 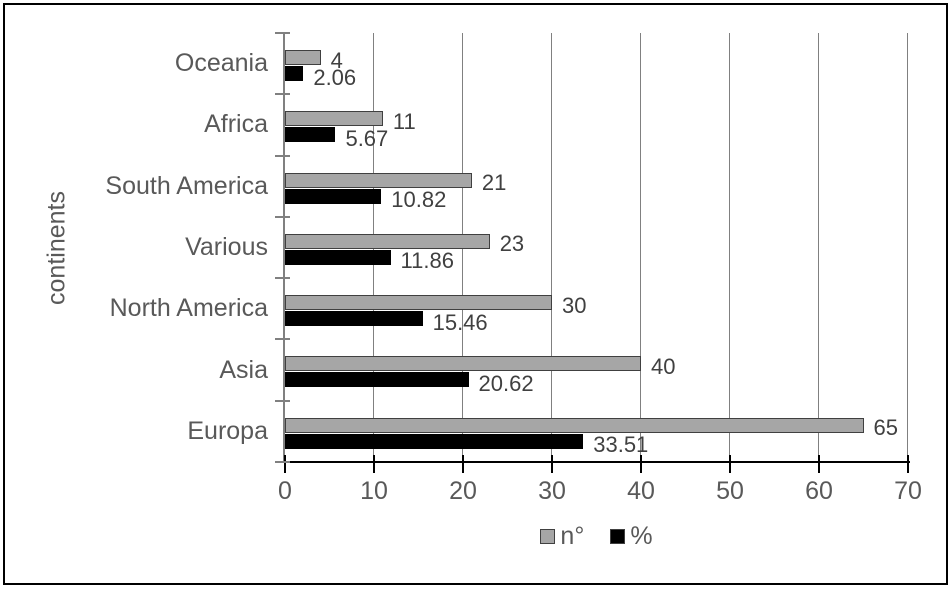 What do you see at coordinates (221, 63) in the screenshot?
I see `category-label: Oceania` at bounding box center [221, 63].